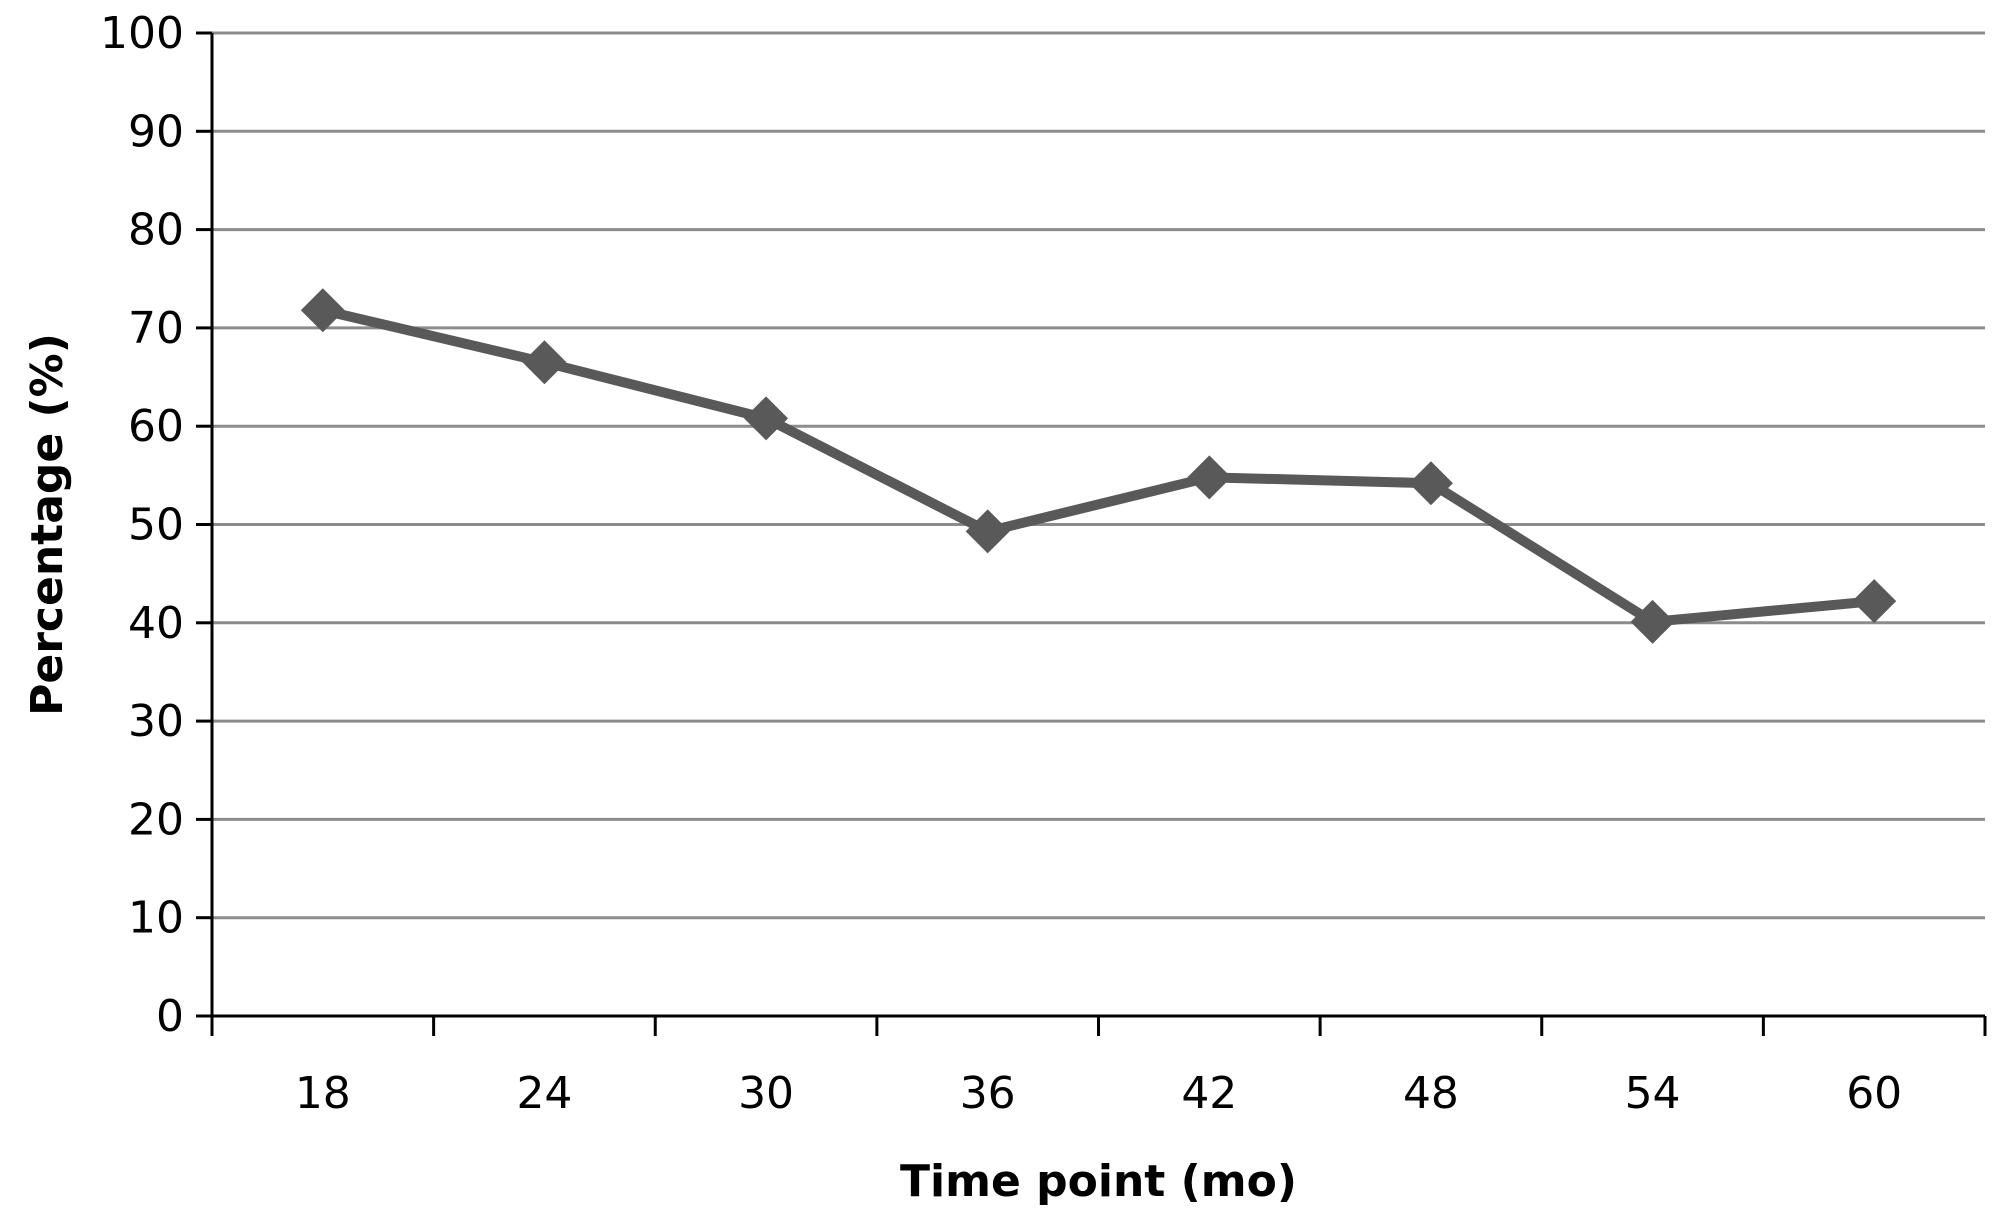 This screenshot has height=1217, width=1992. I want to click on x-tick-label: 48, so click(1431, 1093).